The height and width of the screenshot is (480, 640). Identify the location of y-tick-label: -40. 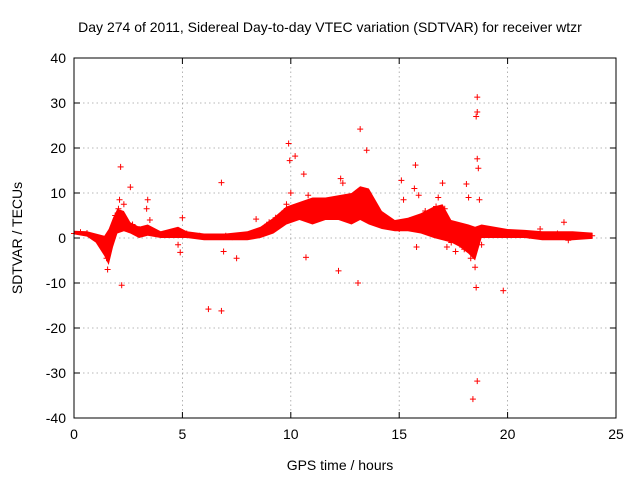
(56, 418).